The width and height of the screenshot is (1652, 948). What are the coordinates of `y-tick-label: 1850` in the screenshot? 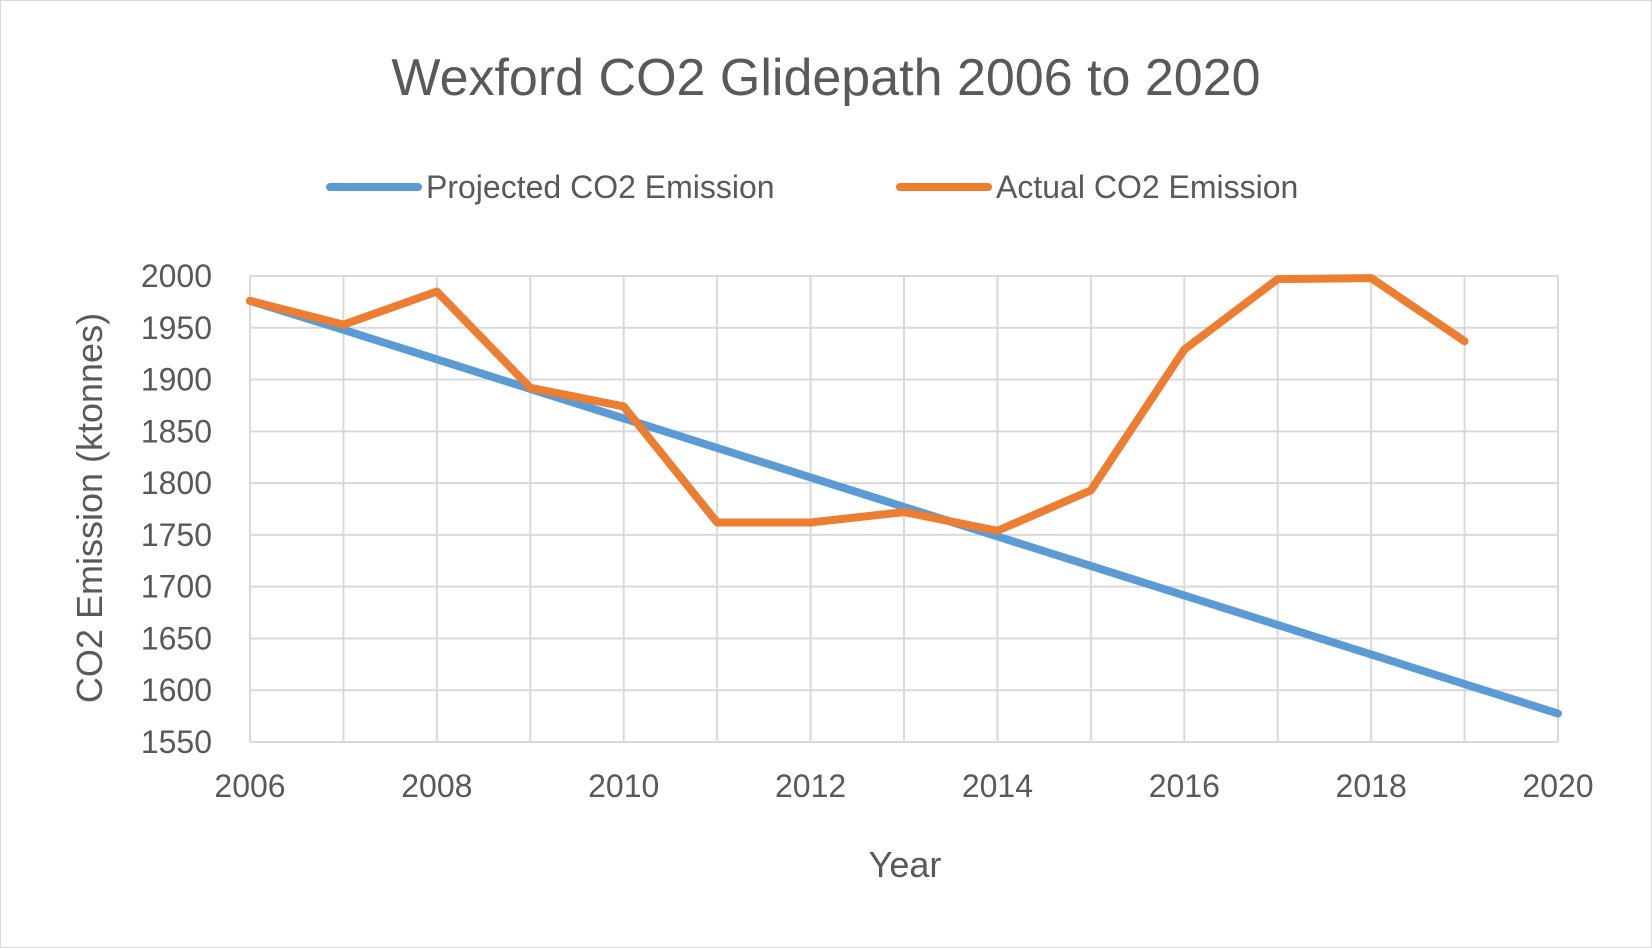 It's located at (176, 431).